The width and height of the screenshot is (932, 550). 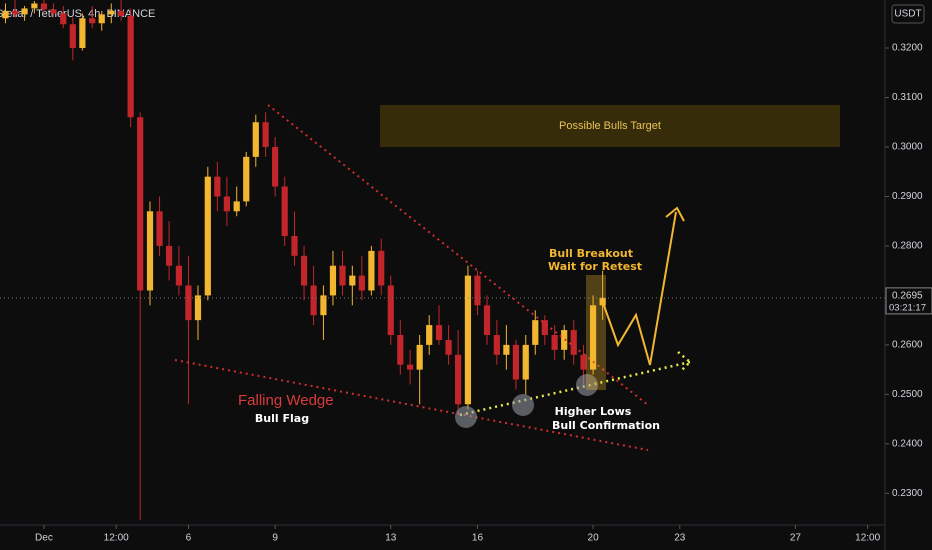 What do you see at coordinates (391, 538) in the screenshot?
I see `x-tick-label: 13` at bounding box center [391, 538].